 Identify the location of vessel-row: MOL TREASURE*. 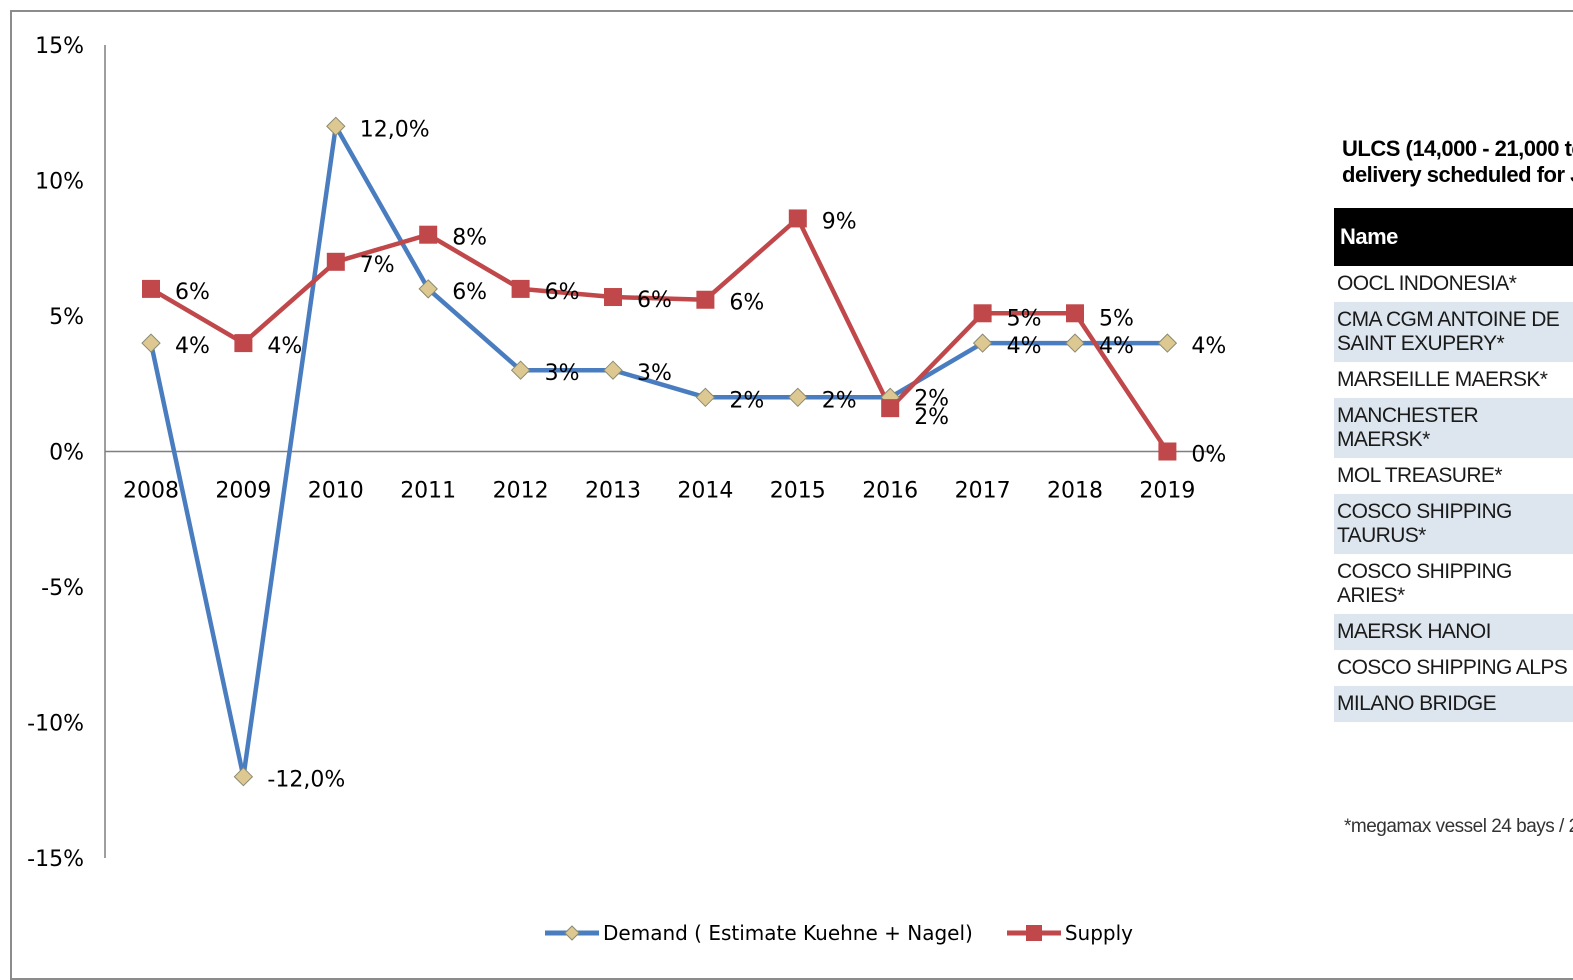
(1420, 475).